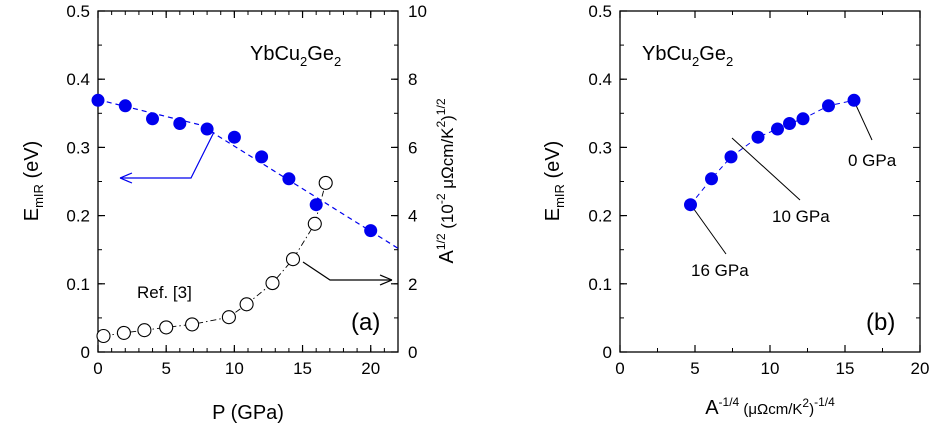 The image size is (946, 427). What do you see at coordinates (766, 169) in the screenshot?
I see `leader-10gpa` at bounding box center [766, 169].